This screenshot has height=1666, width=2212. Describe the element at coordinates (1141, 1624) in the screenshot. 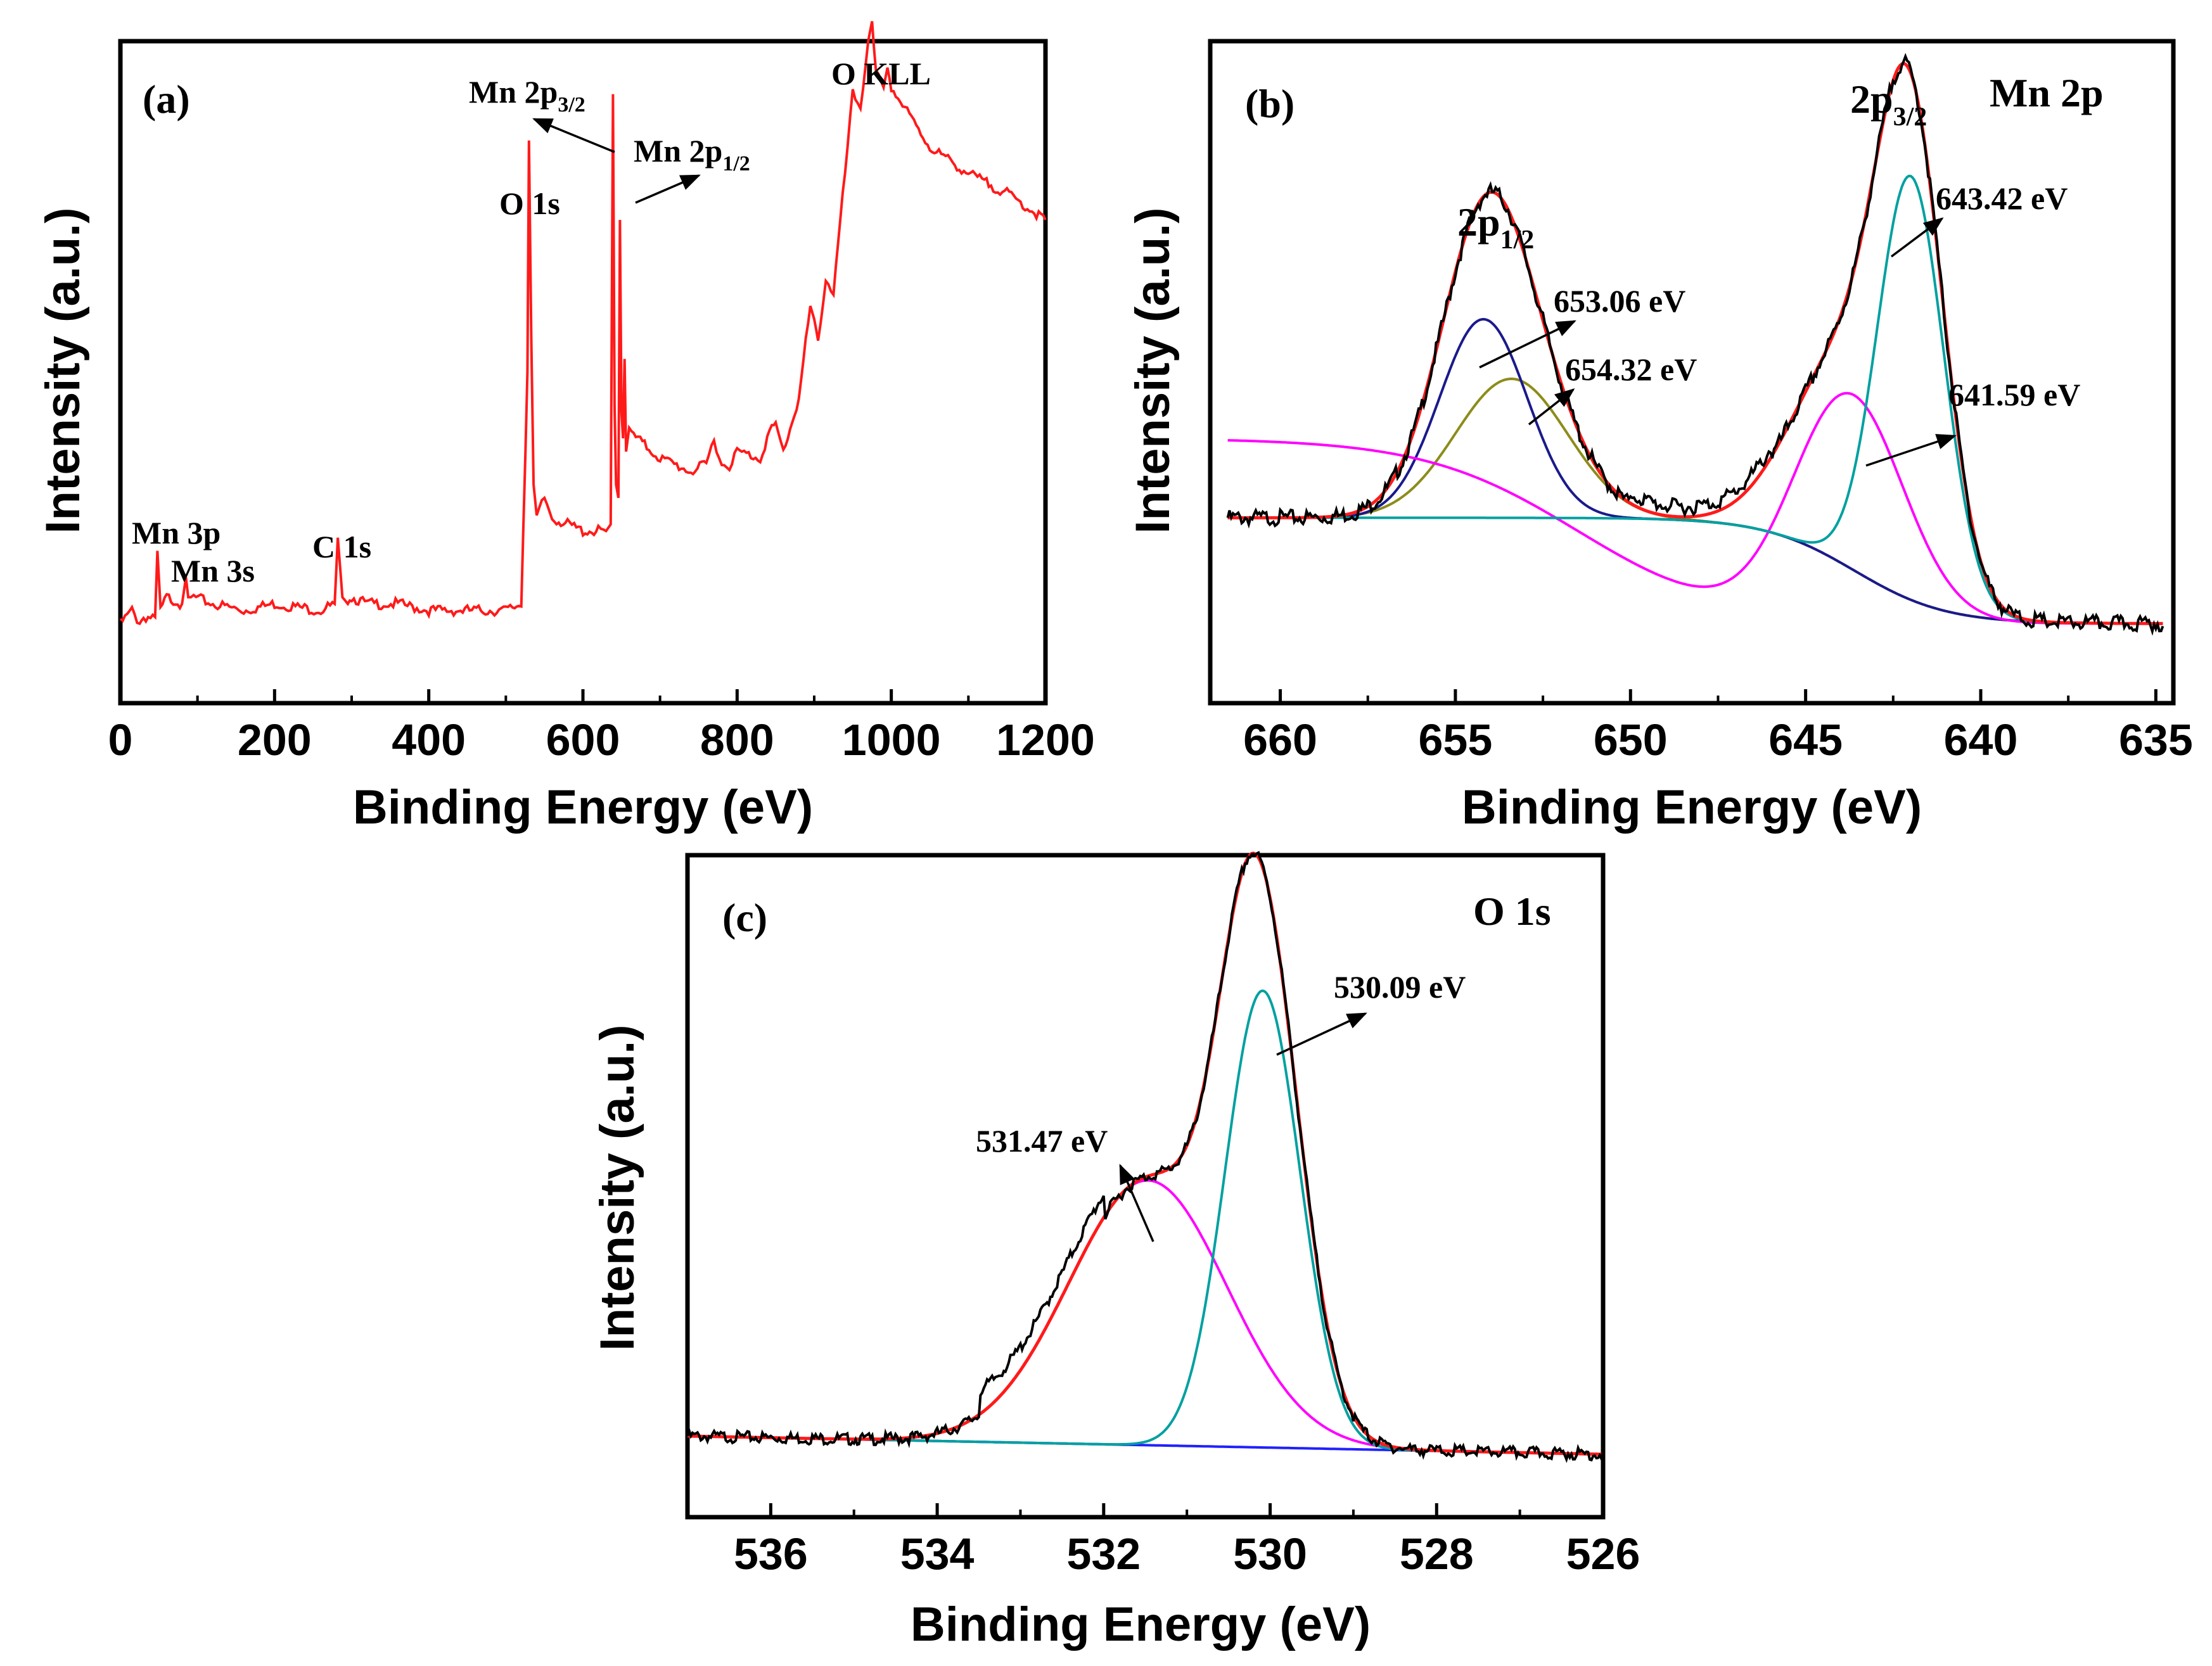

I see `panel-c-xlabel: Binding Energy (eV)` at that location.